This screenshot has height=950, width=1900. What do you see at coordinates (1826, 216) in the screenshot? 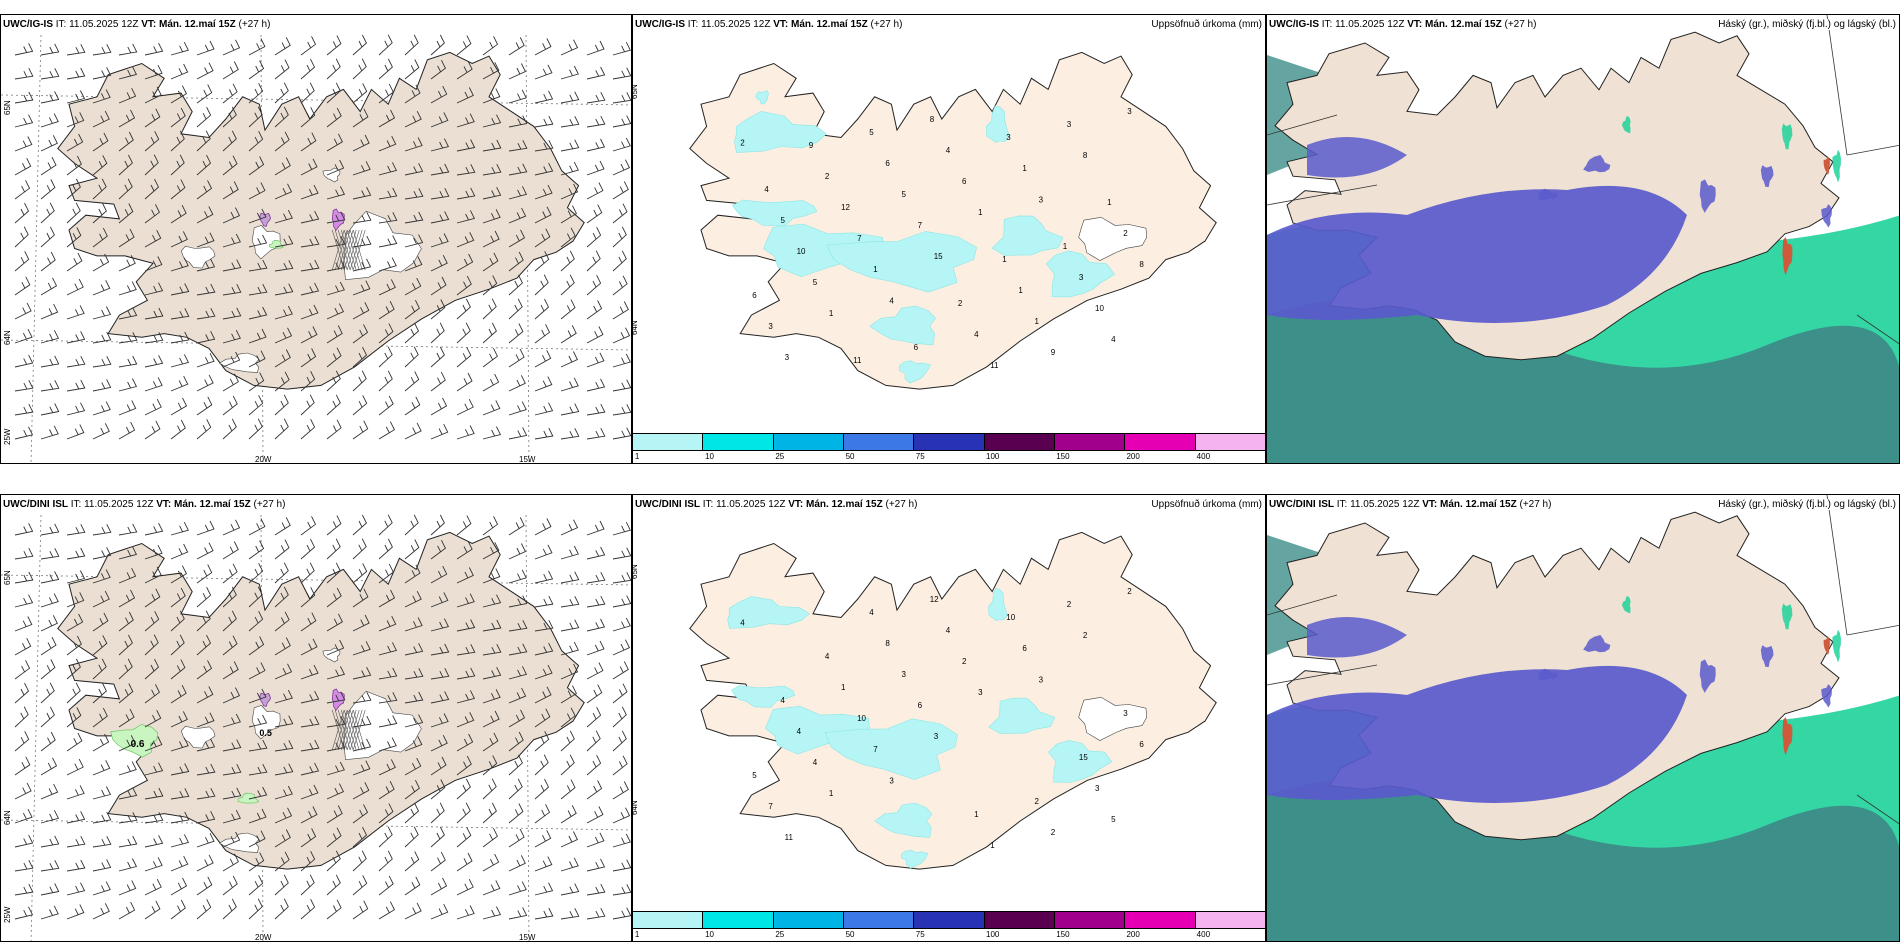
I see `mid-cloud-patch` at bounding box center [1826, 216].